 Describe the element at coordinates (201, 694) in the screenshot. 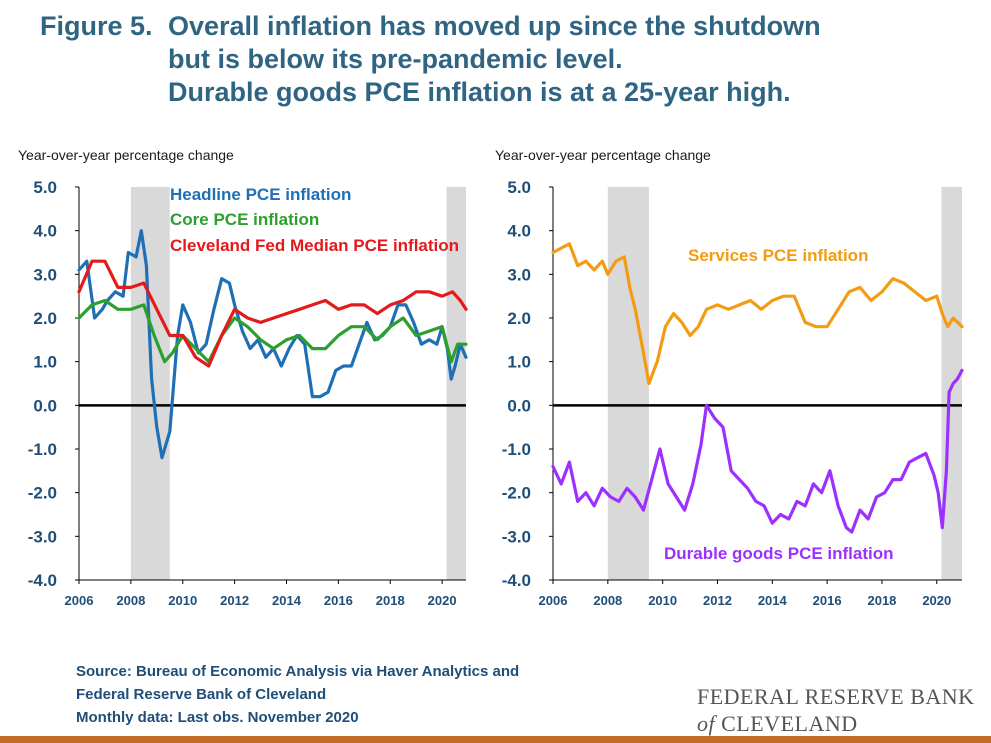

I see `source-line-2: Federal Reserve Bank of Cleveland` at that location.